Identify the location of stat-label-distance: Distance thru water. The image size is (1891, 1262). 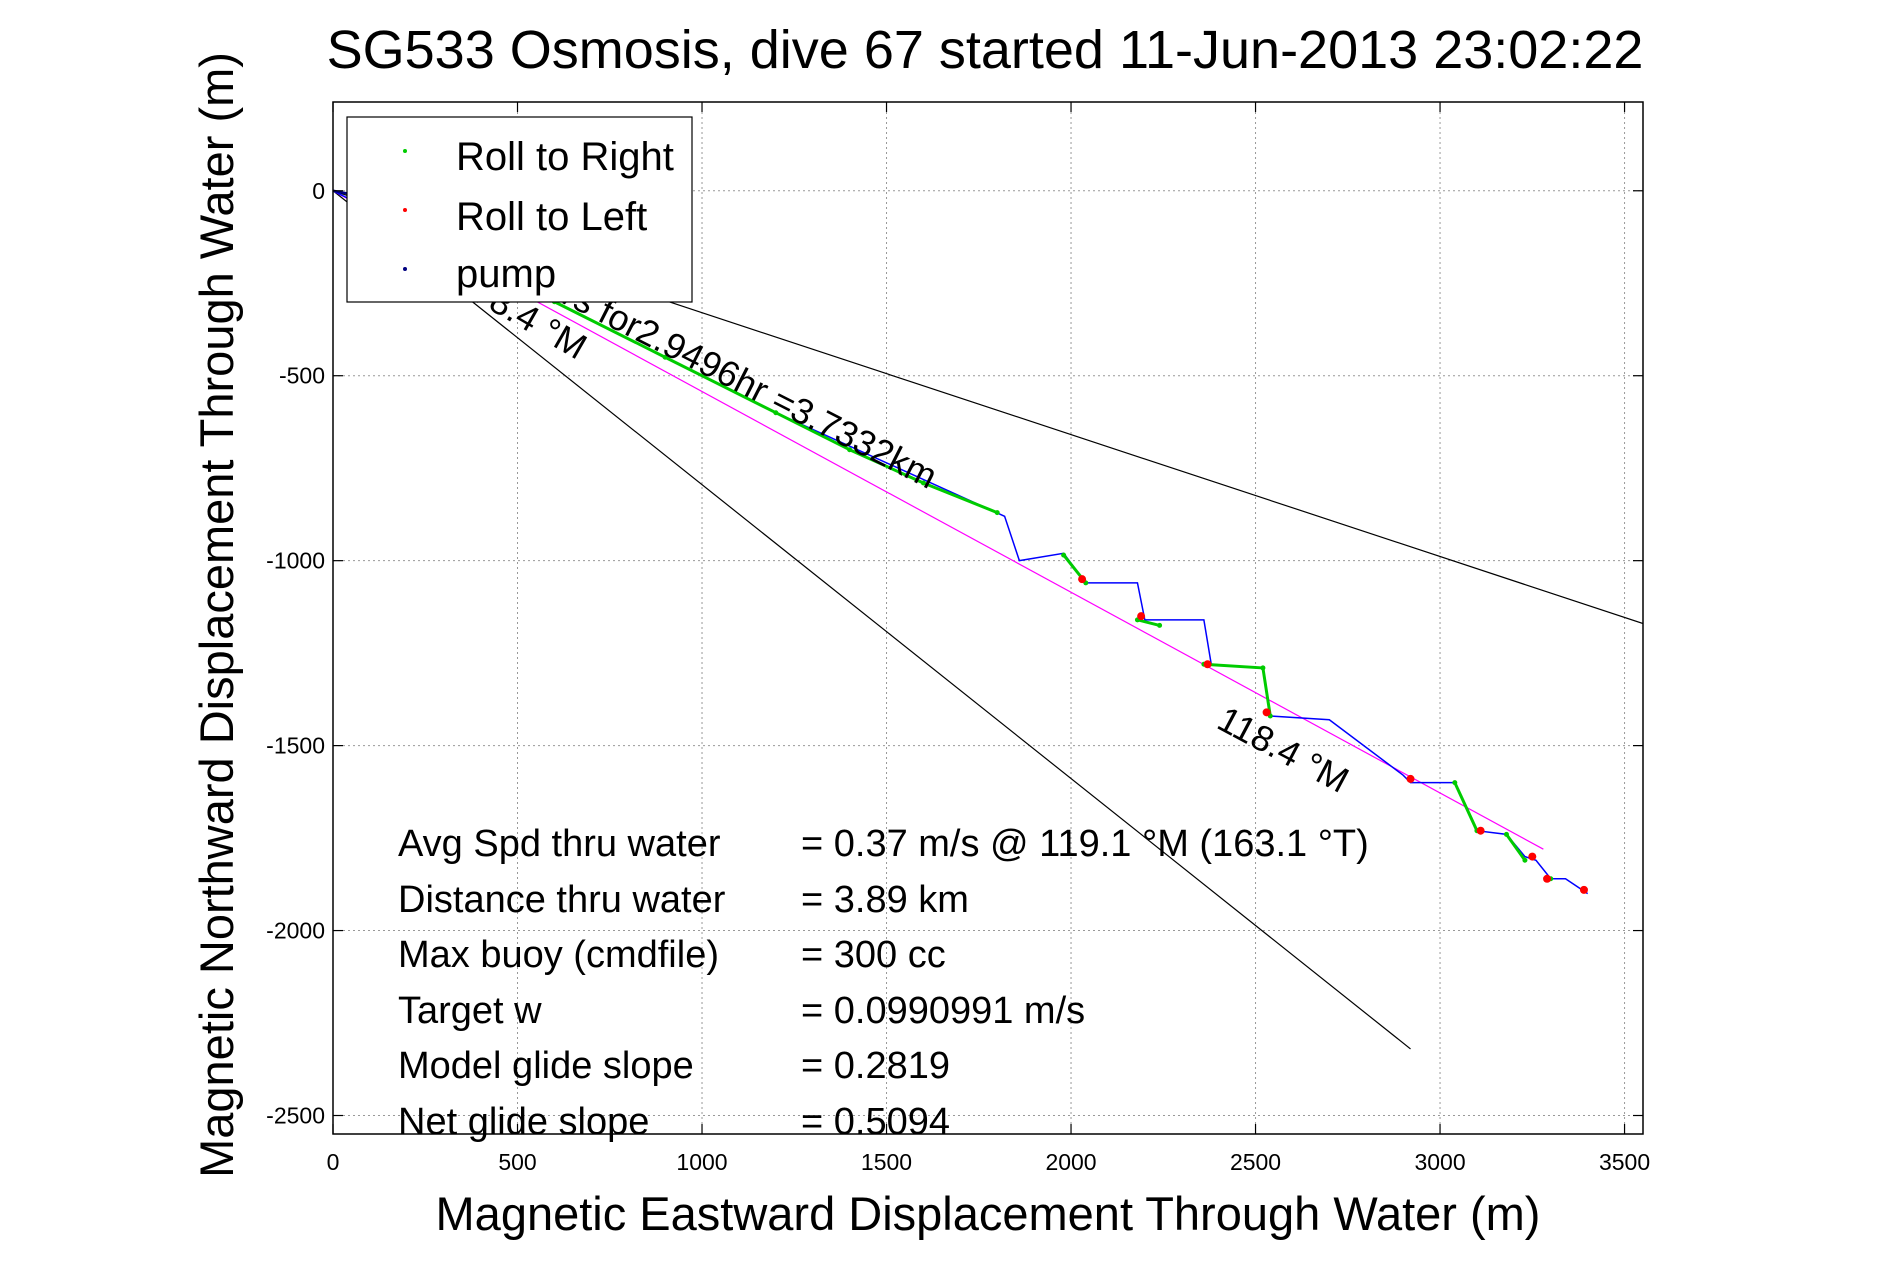
(562, 900).